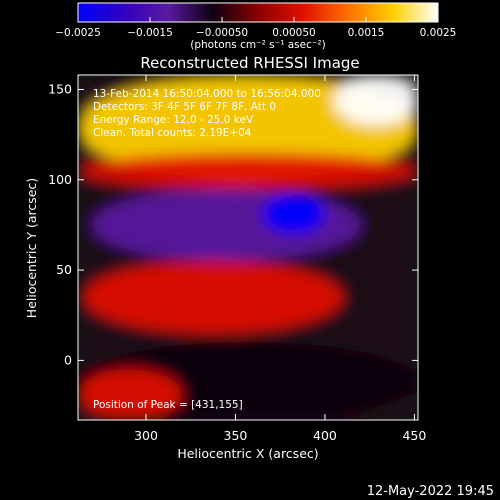  What do you see at coordinates (78, 33) in the screenshot?
I see `colorbar-tick-label: −0.0025` at bounding box center [78, 33].